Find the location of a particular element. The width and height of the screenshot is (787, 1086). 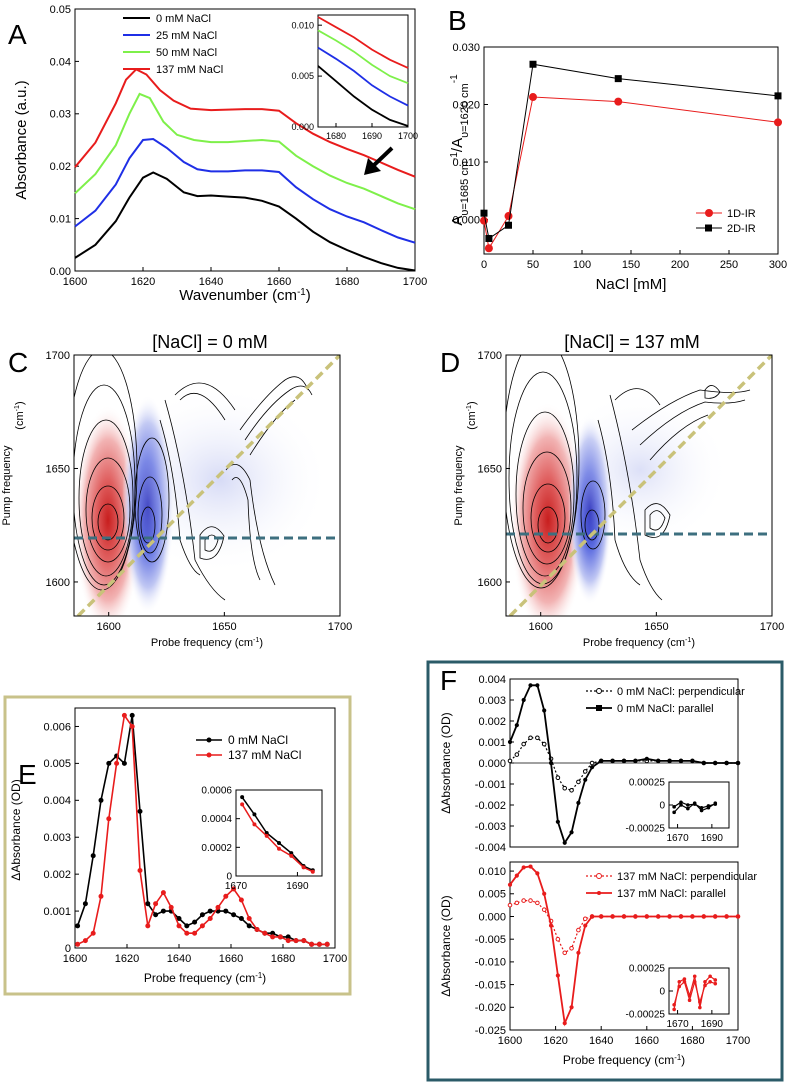

panel-b-x-tick-label: 100 is located at coordinates (582, 265).